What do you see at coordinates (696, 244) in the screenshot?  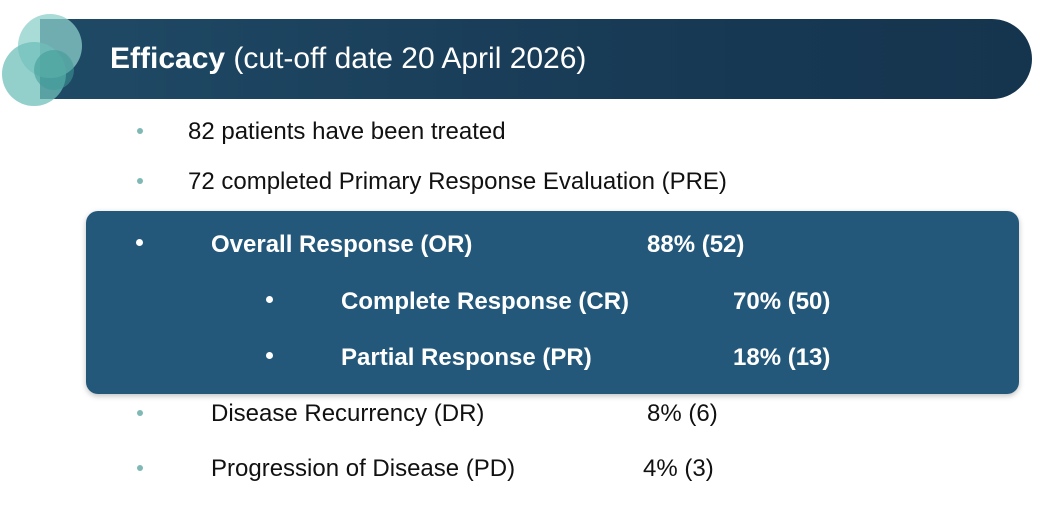 I see `overall-response-value: 88% (52)` at bounding box center [696, 244].